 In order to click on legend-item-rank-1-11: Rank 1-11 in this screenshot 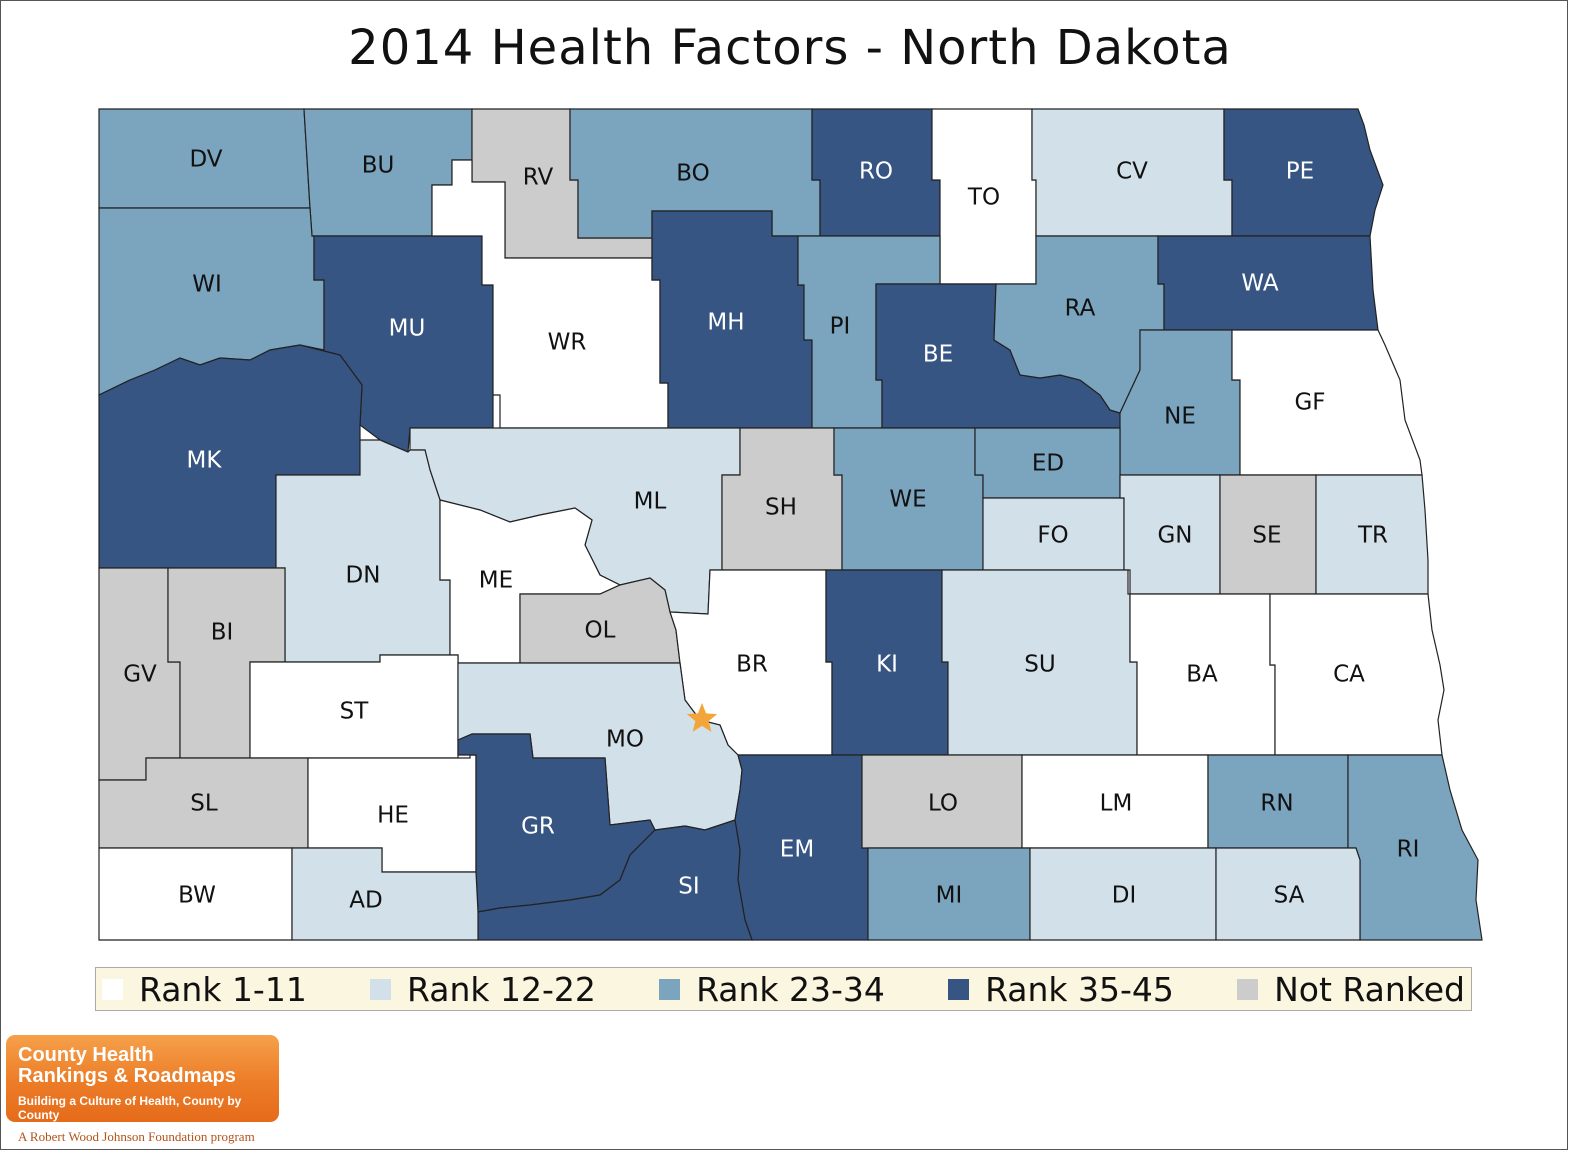, I will do `click(204, 989)`.